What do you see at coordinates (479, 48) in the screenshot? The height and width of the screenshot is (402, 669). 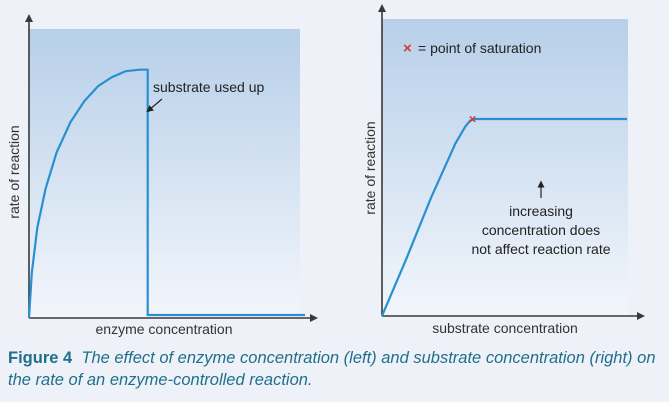 I see `legend-text: = point of saturation` at bounding box center [479, 48].